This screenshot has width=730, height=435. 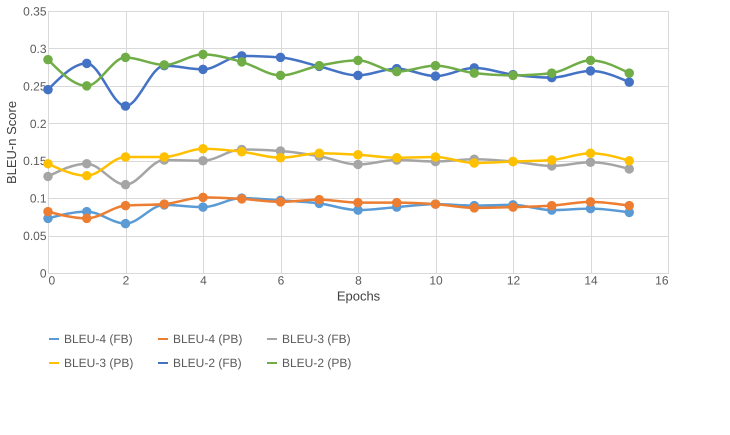 What do you see at coordinates (317, 363) in the screenshot?
I see `legend-label: BLEU-2 (PB)` at bounding box center [317, 363].